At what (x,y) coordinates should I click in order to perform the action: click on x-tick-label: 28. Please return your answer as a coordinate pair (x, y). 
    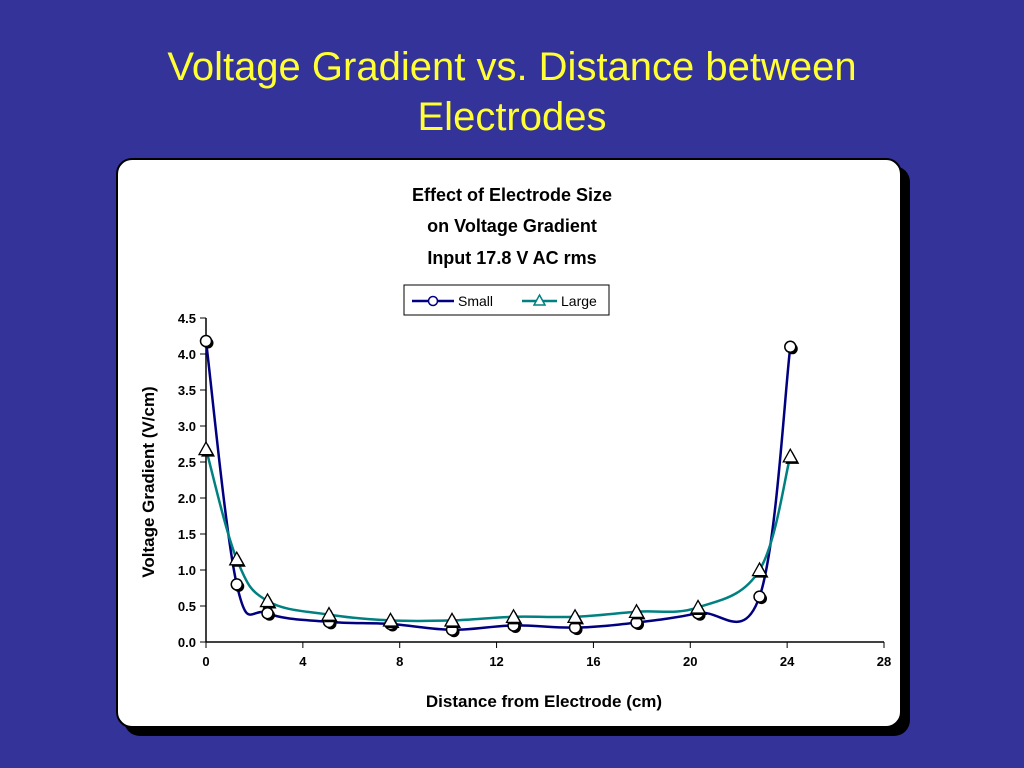
    Looking at the image, I should click on (884, 661).